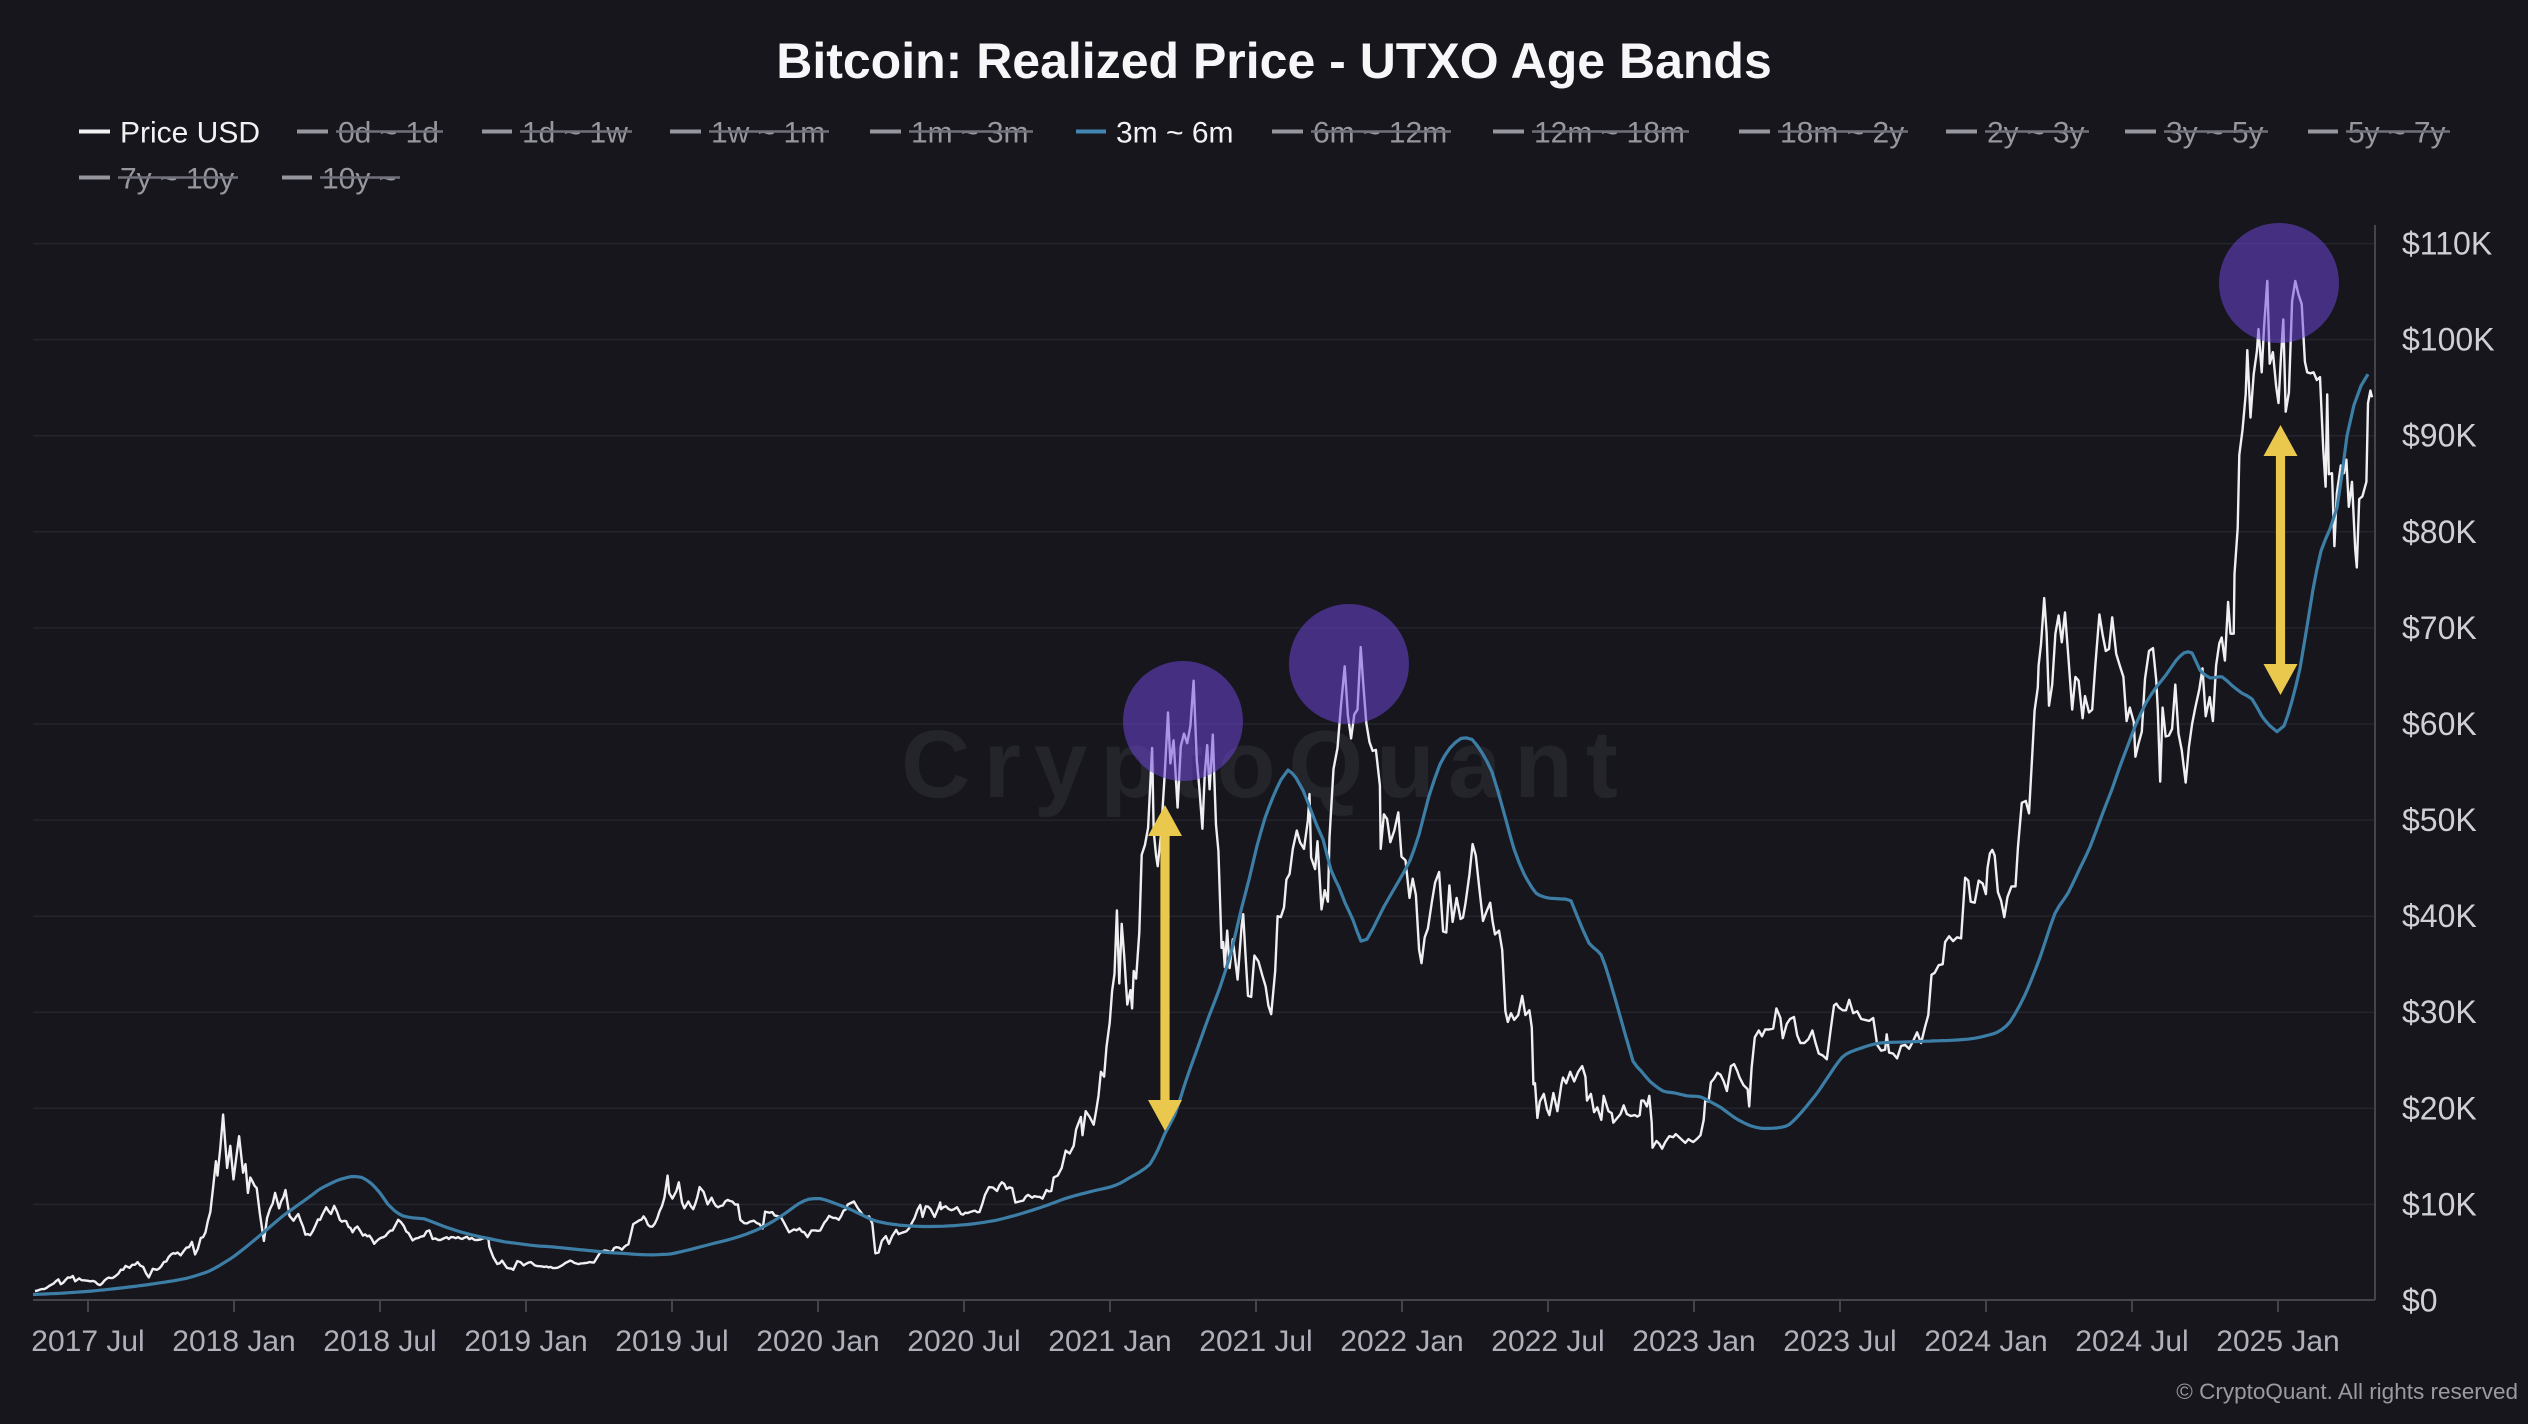 This screenshot has width=2528, height=1424. What do you see at coordinates (2439, 1108) in the screenshot?
I see `svg-text: $20K` at bounding box center [2439, 1108].